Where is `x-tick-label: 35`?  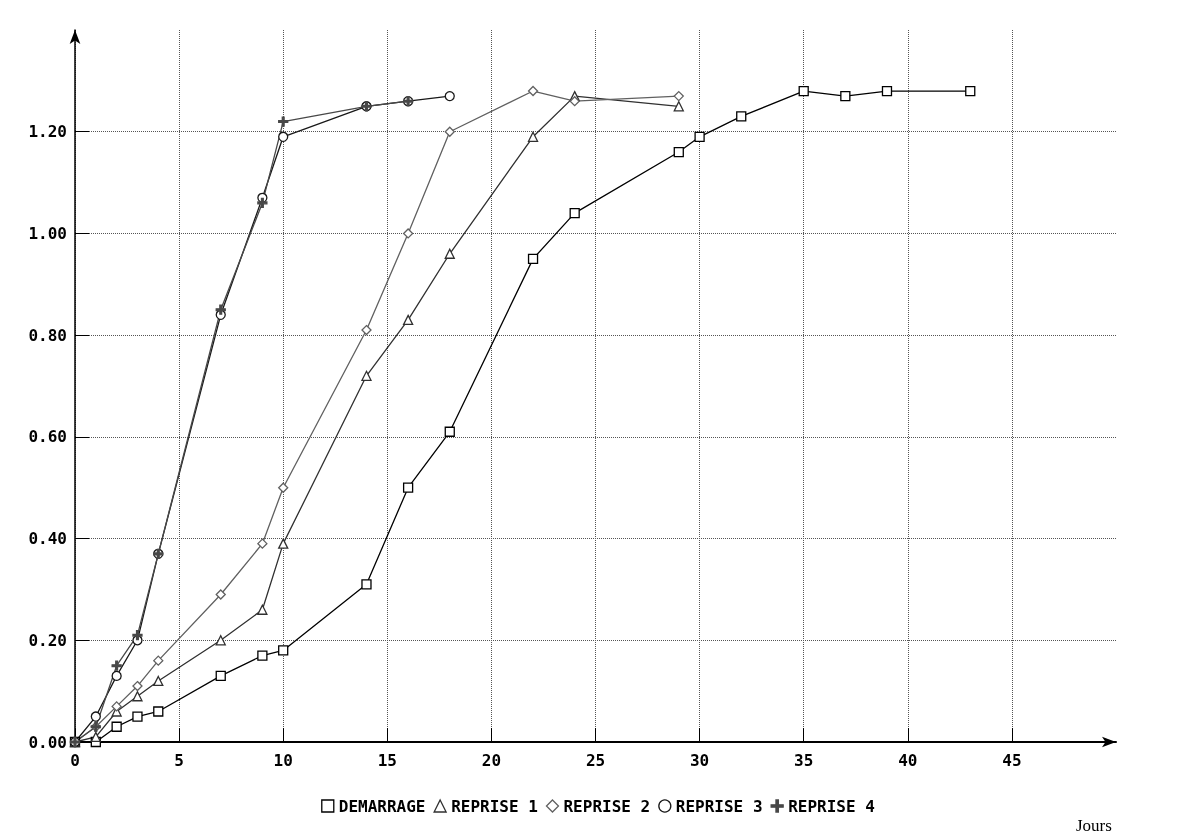 x-tick-label: 35 is located at coordinates (804, 760).